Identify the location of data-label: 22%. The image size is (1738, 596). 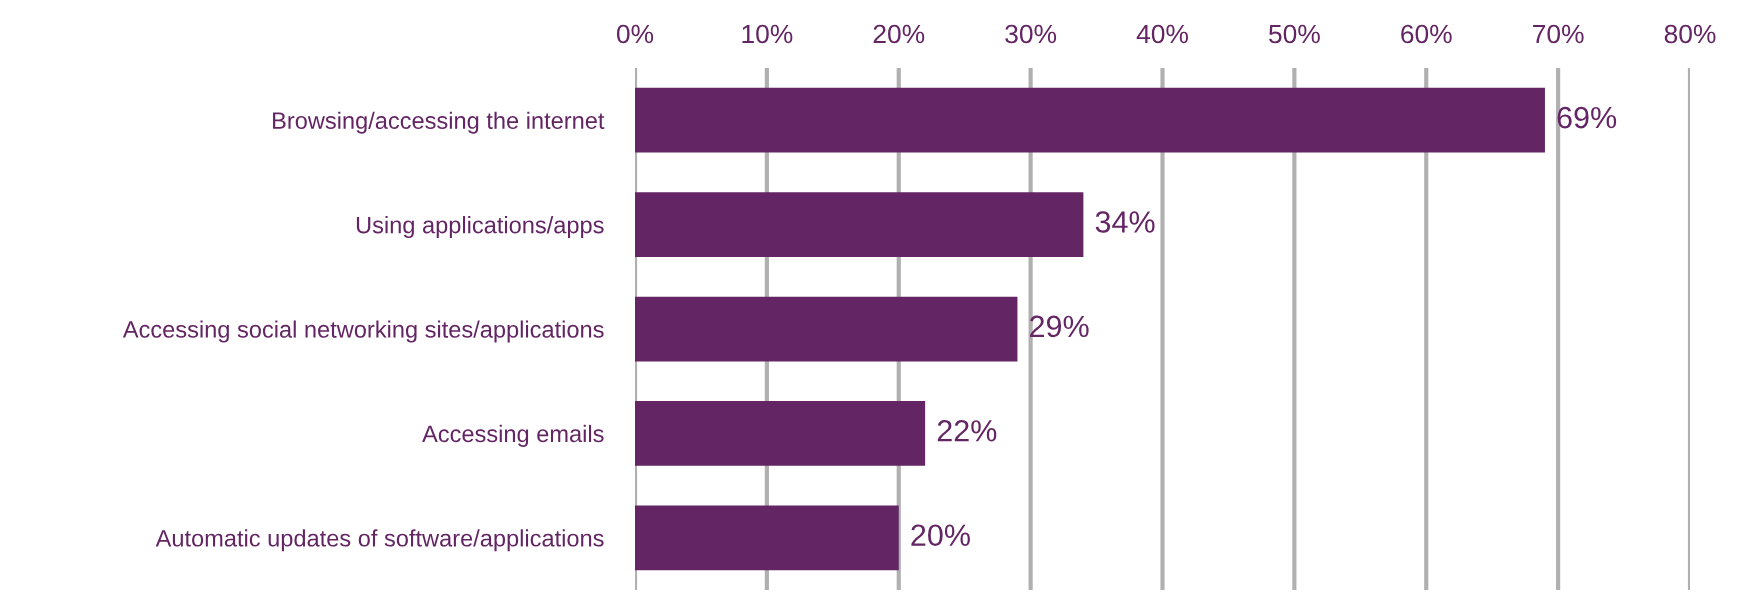
(967, 430).